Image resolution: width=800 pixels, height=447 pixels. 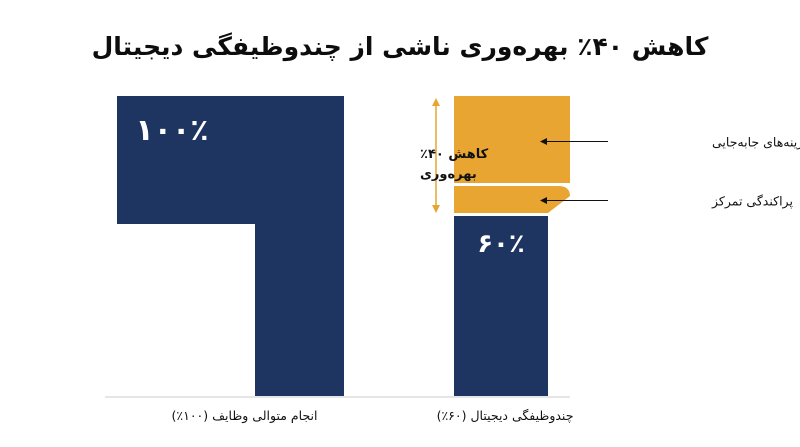 I want to click on bar-multitask-value-label: ۶۰٪, so click(x=501, y=244).